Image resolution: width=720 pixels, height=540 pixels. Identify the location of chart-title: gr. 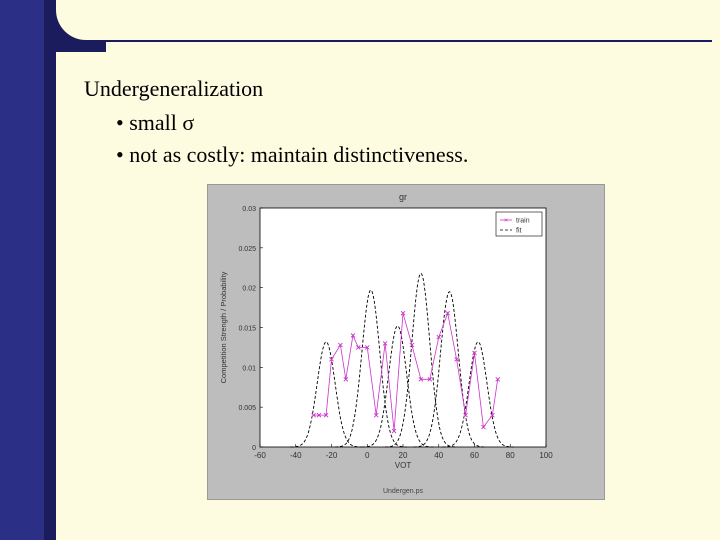
(403, 197).